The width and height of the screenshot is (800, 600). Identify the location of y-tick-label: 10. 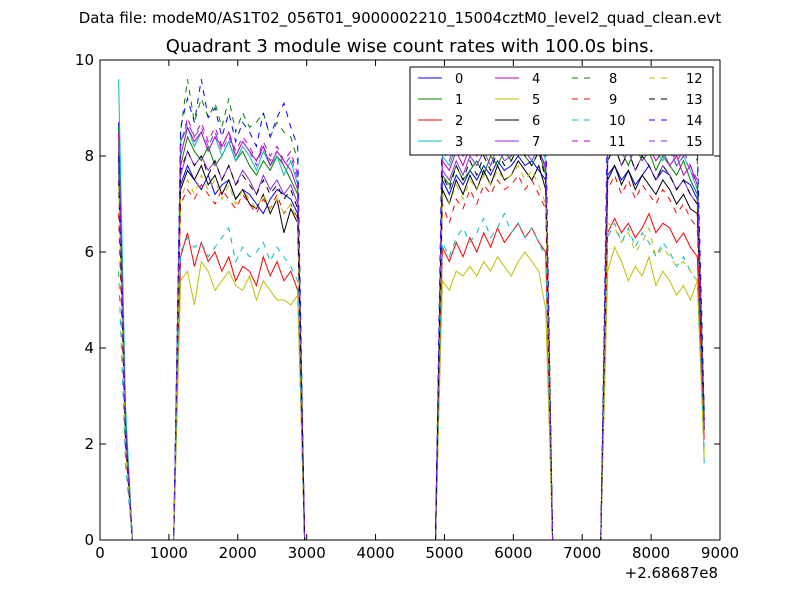
(84, 60).